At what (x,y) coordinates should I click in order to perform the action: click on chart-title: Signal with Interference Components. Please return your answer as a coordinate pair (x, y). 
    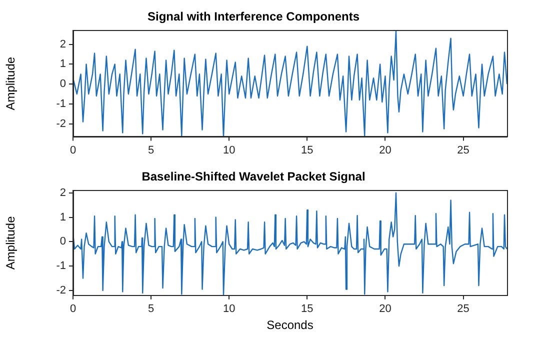
    Looking at the image, I should click on (253, 17).